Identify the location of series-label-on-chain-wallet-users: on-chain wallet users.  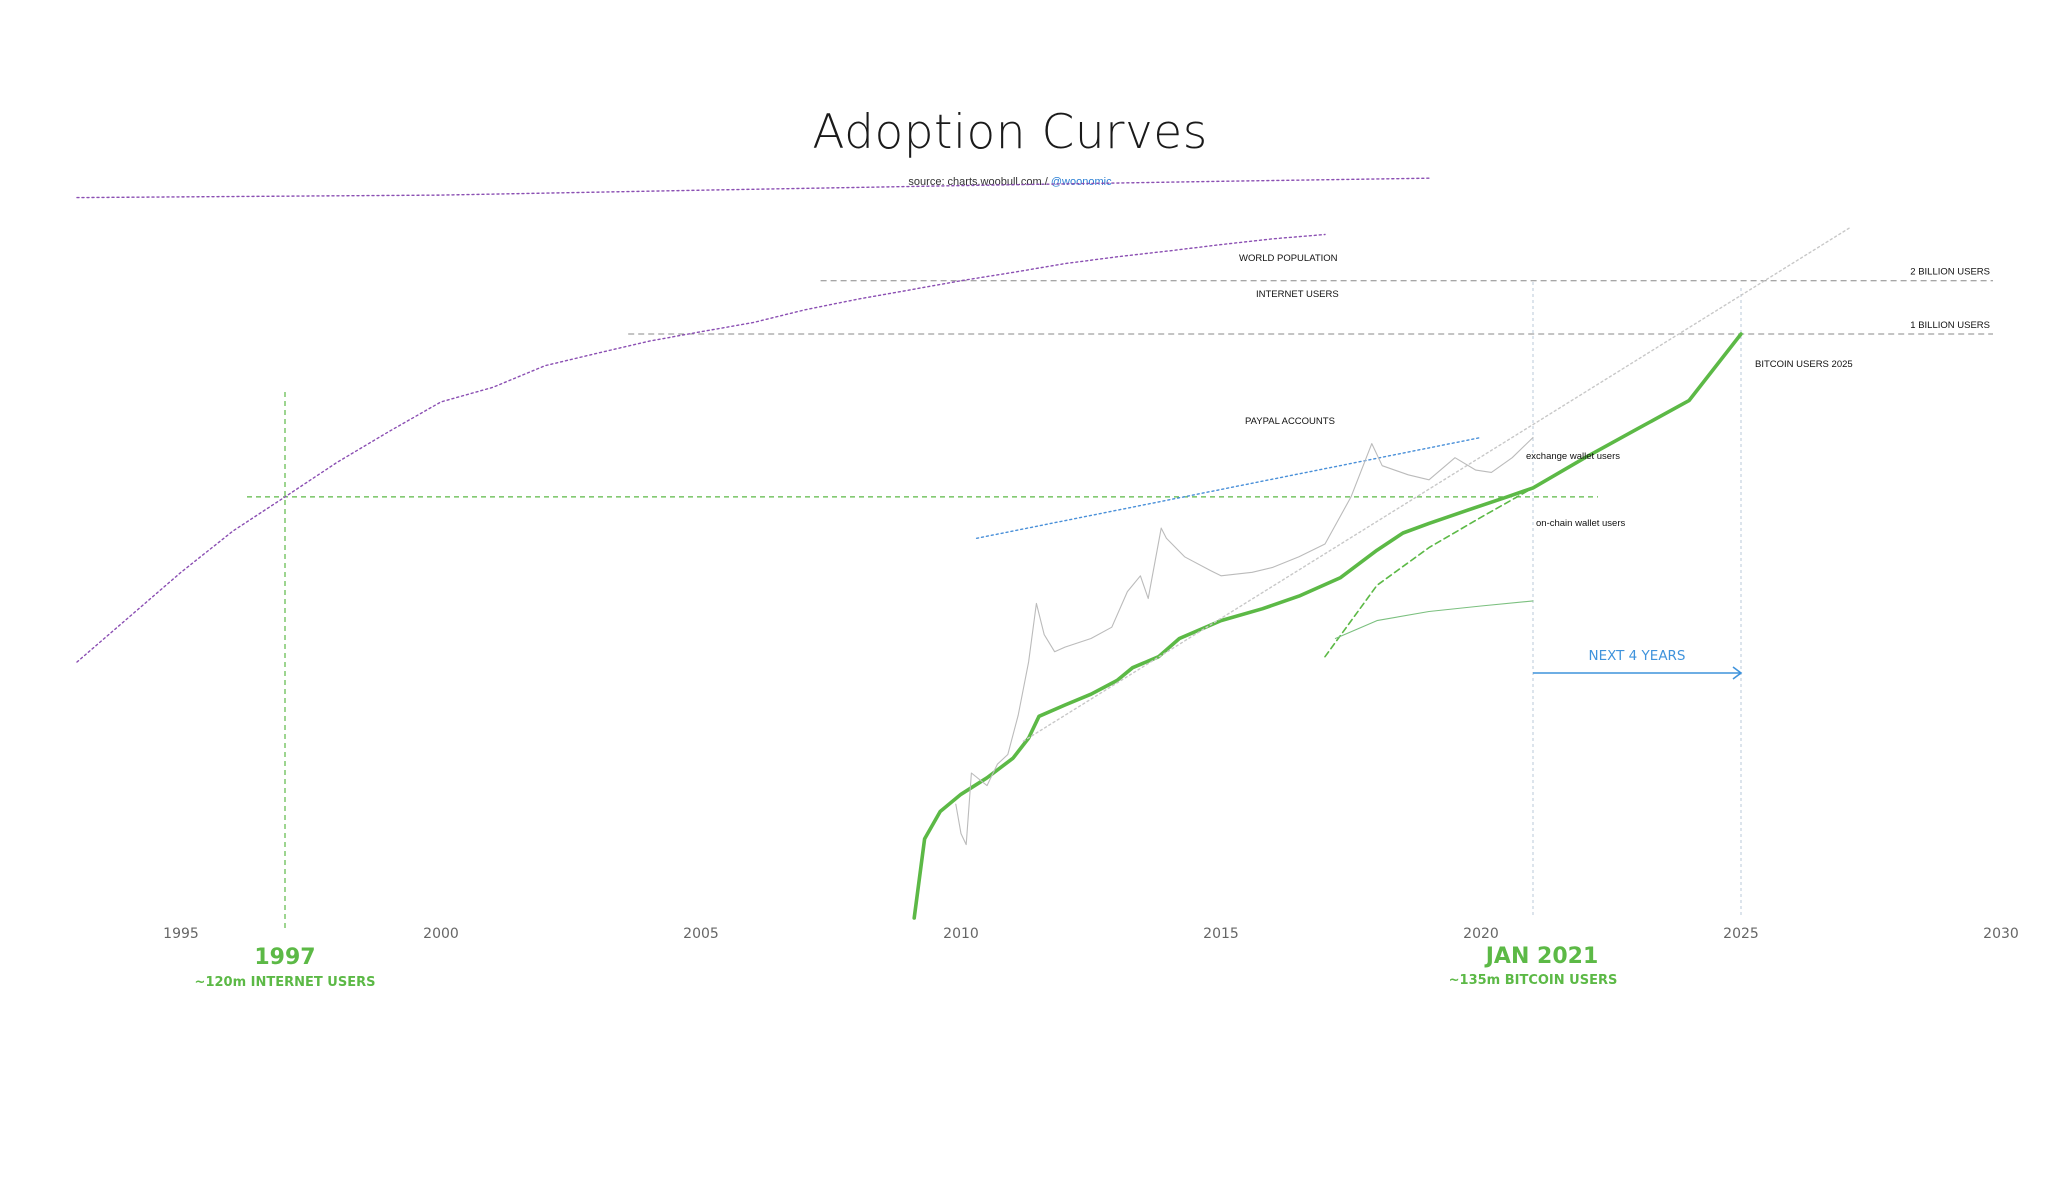
(1580, 523).